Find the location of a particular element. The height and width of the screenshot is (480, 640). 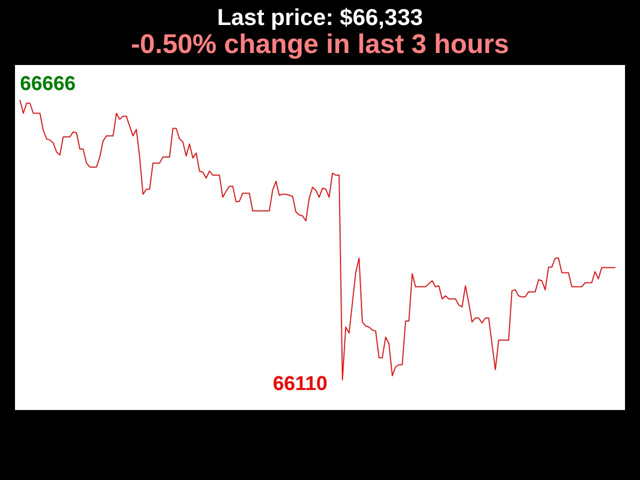

data-label: 66110 is located at coordinates (300, 383).